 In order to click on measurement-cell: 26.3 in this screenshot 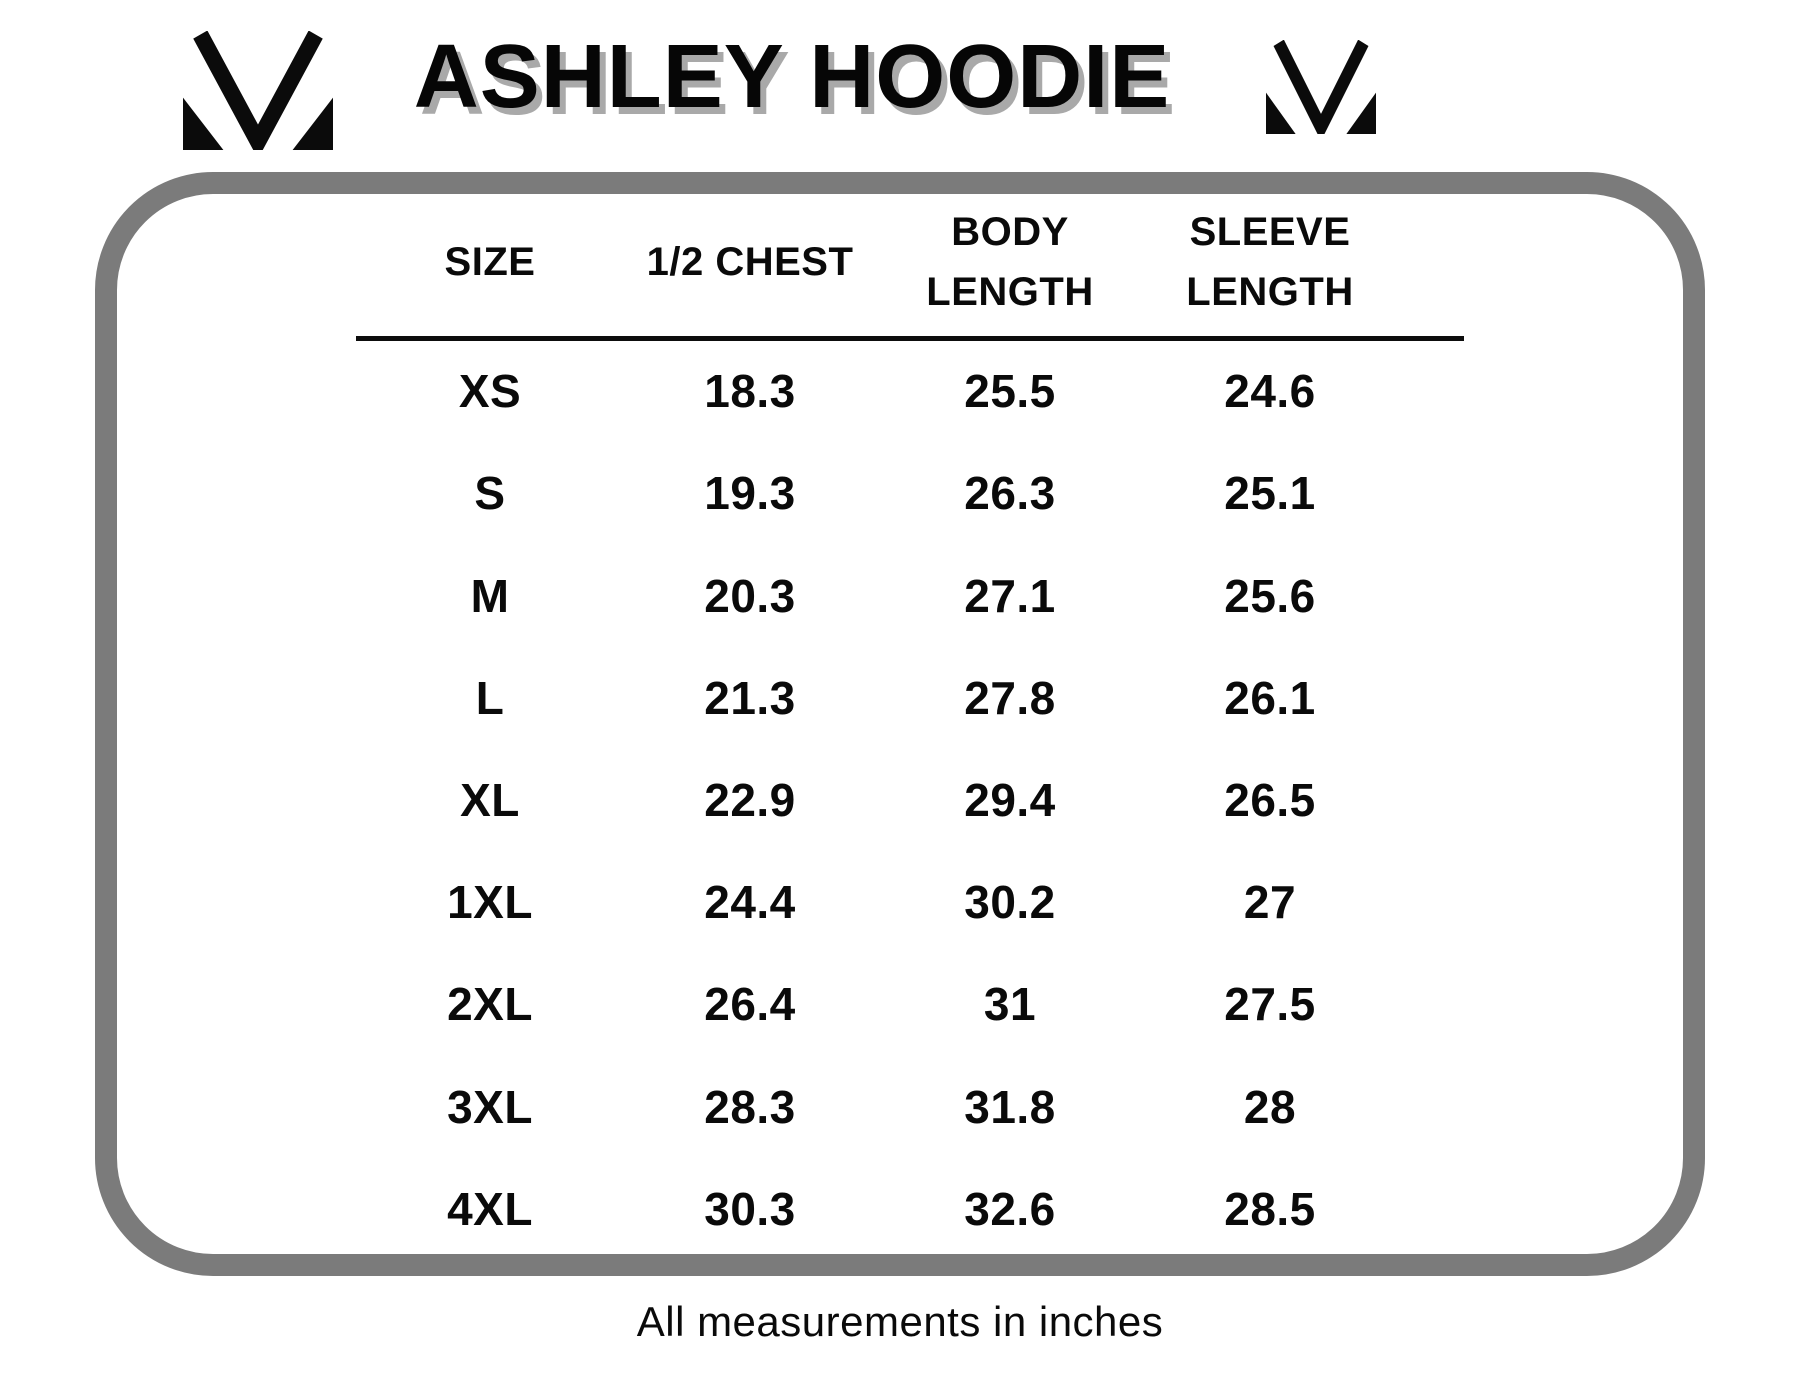, I will do `click(1010, 493)`.